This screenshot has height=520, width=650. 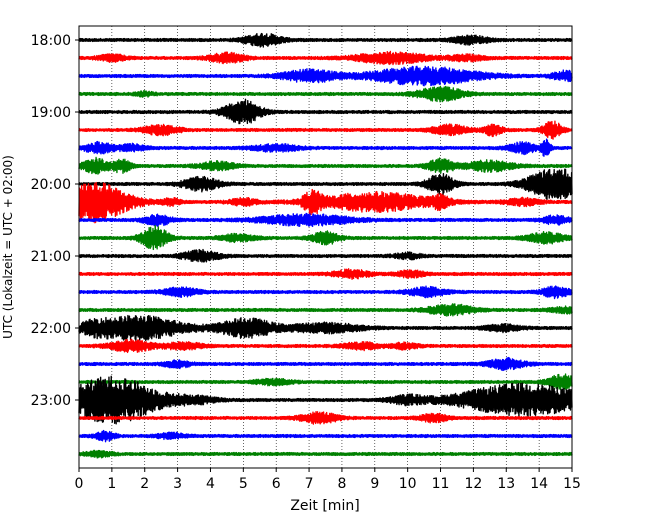 I want to click on y-tick-label: 20:00, so click(x=51, y=185).